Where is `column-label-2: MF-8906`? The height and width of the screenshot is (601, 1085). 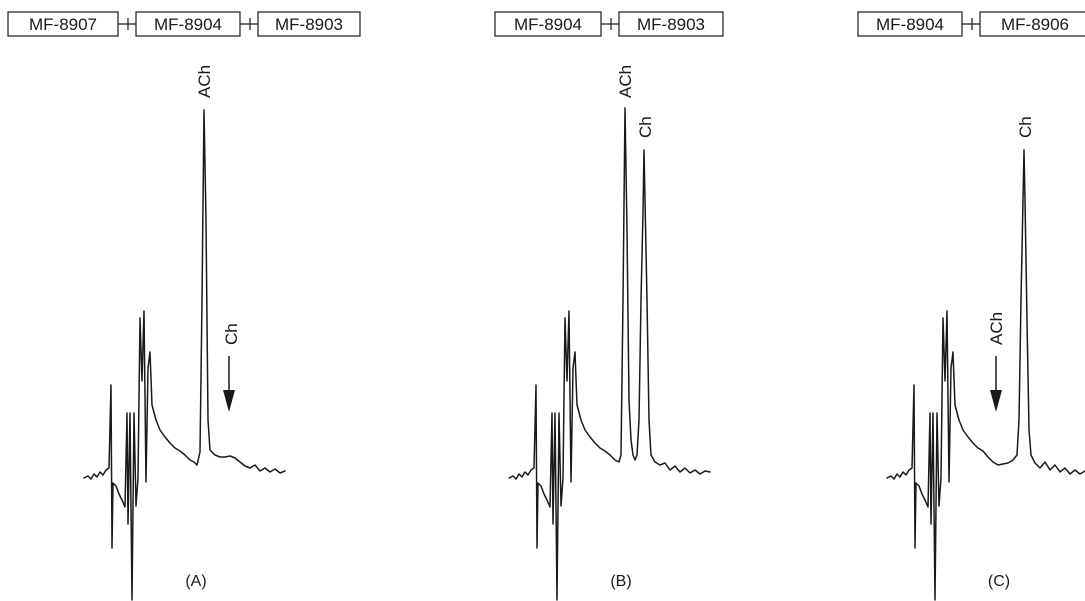
column-label-2: MF-8906 is located at coordinates (1035, 24).